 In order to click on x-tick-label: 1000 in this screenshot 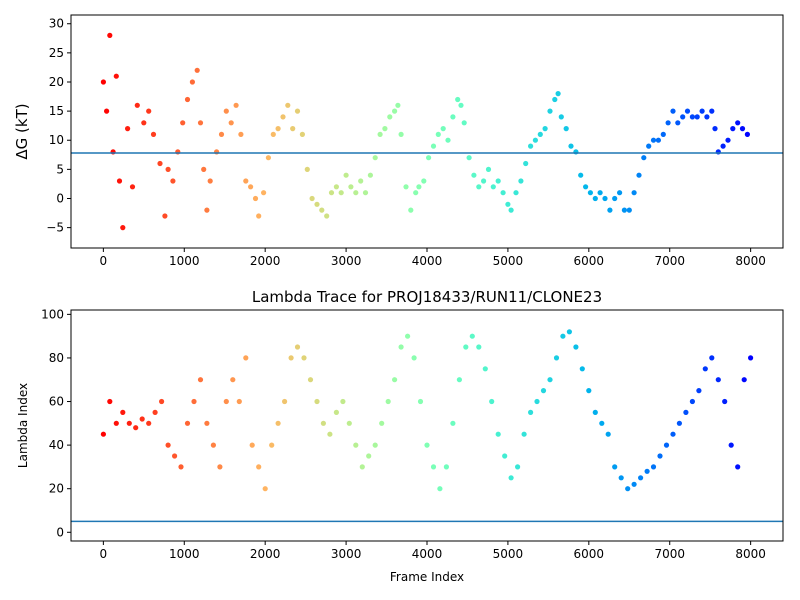, I will do `click(184, 554)`.